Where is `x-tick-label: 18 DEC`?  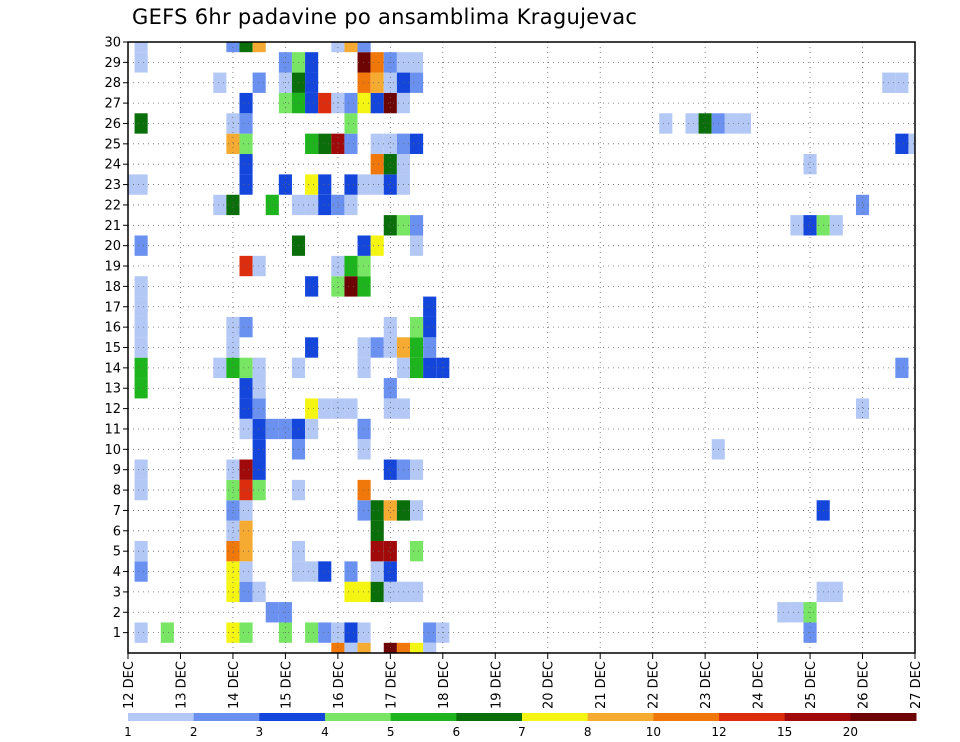 x-tick-label: 18 DEC is located at coordinates (444, 685).